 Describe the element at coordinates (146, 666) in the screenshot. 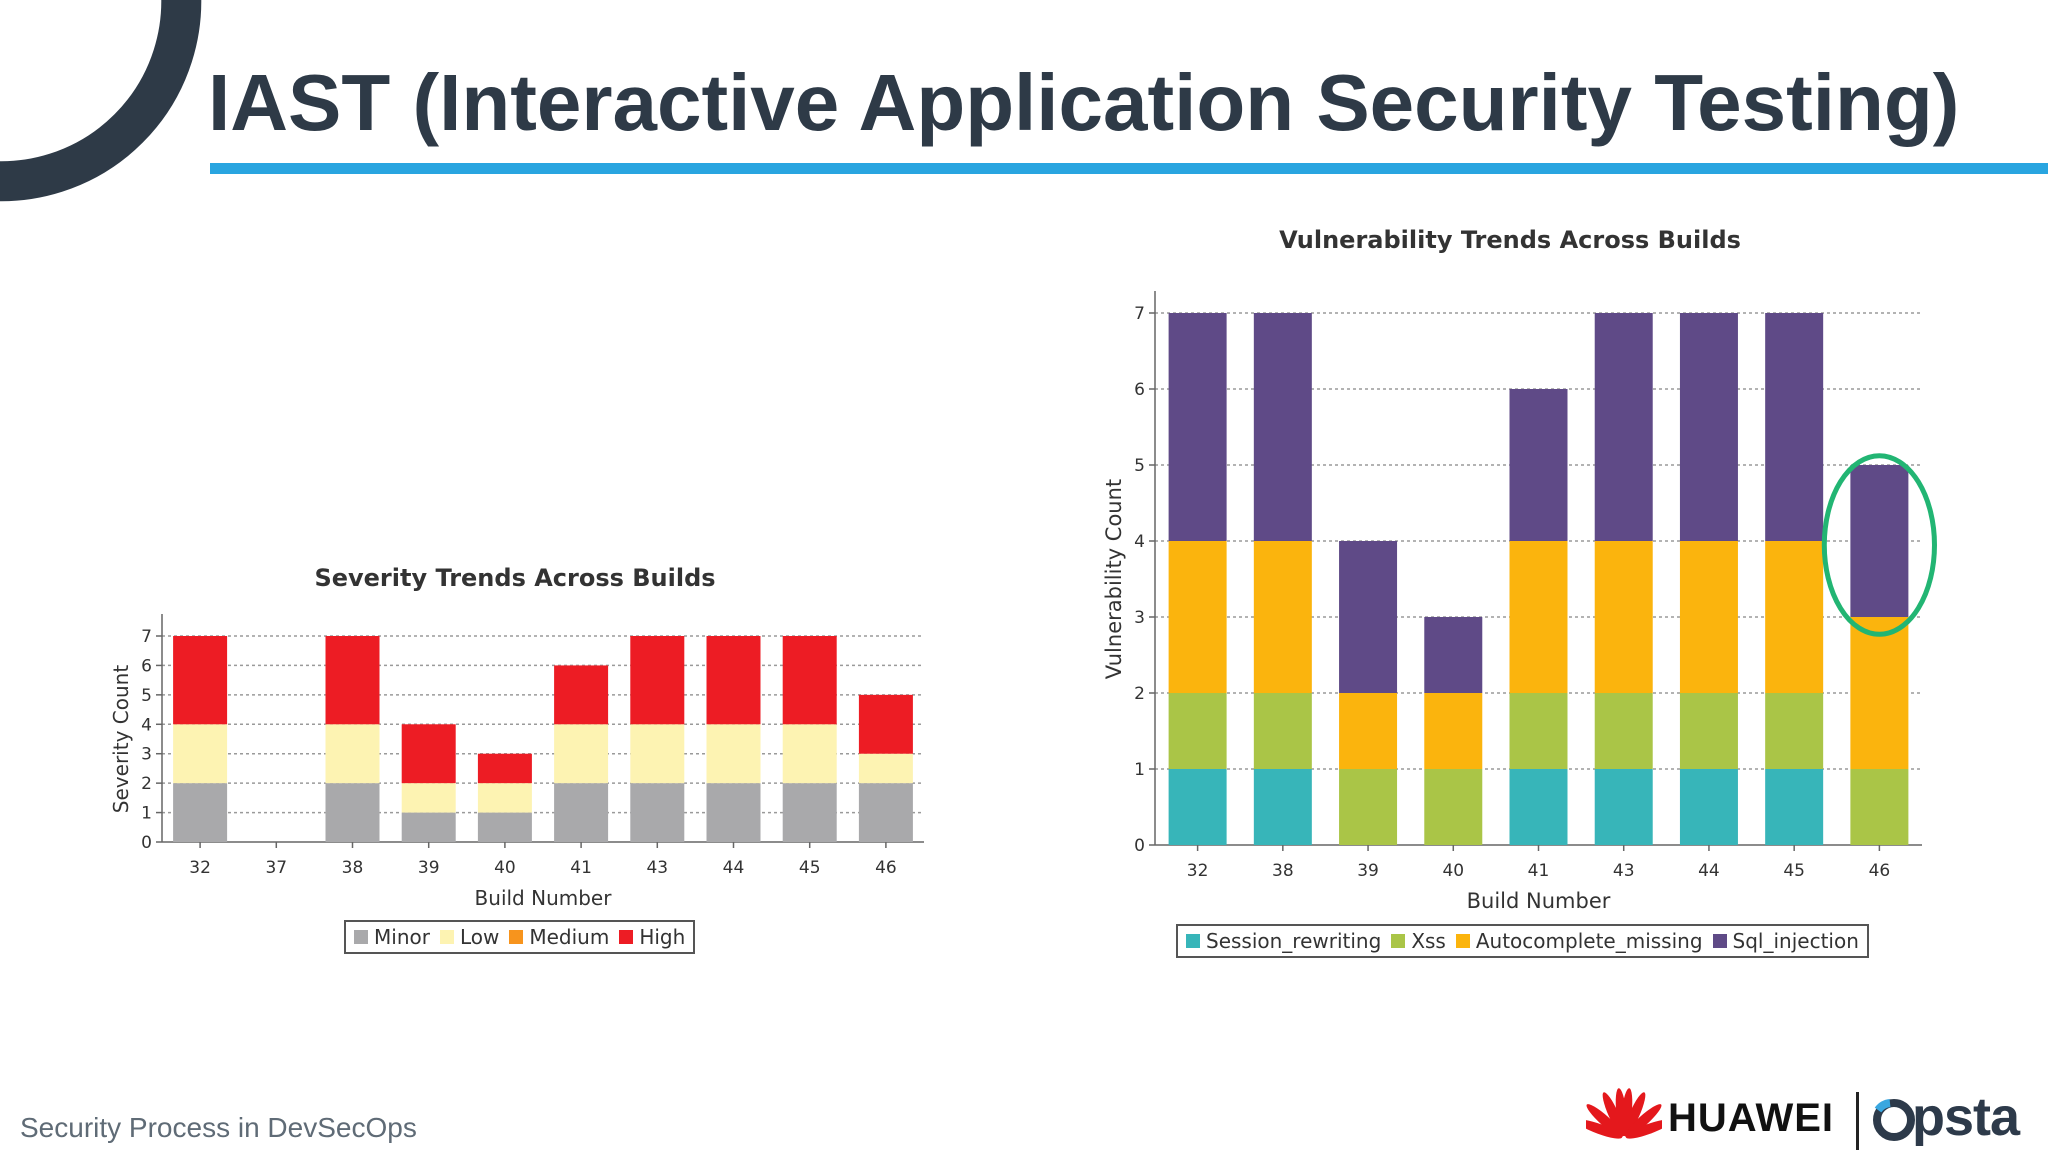

I see `y-tick-label: 6` at that location.